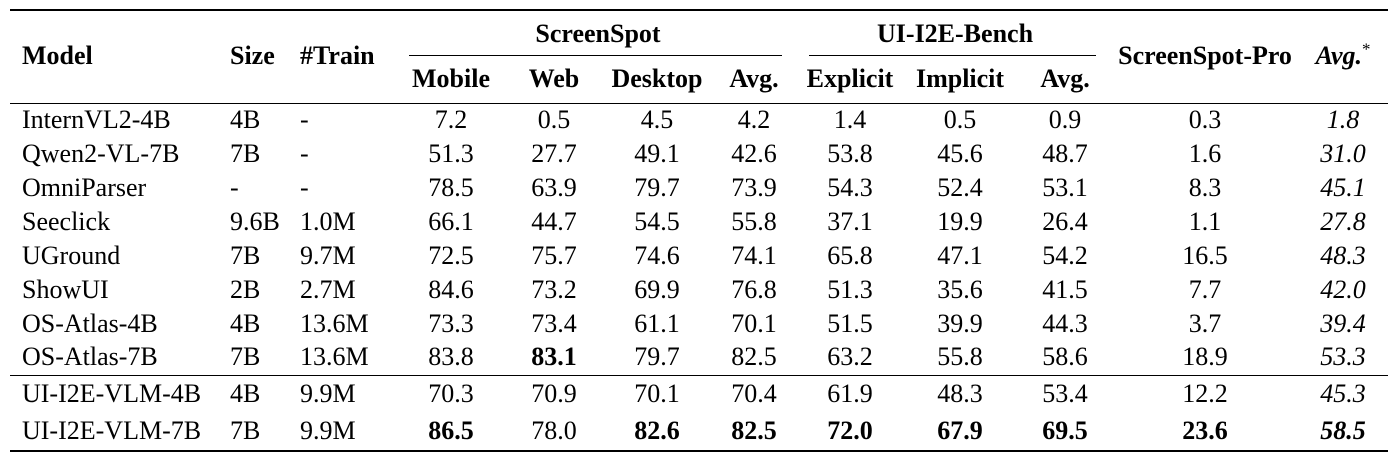  I want to click on screenspot-mobile-cell: 84.6, so click(451, 289).